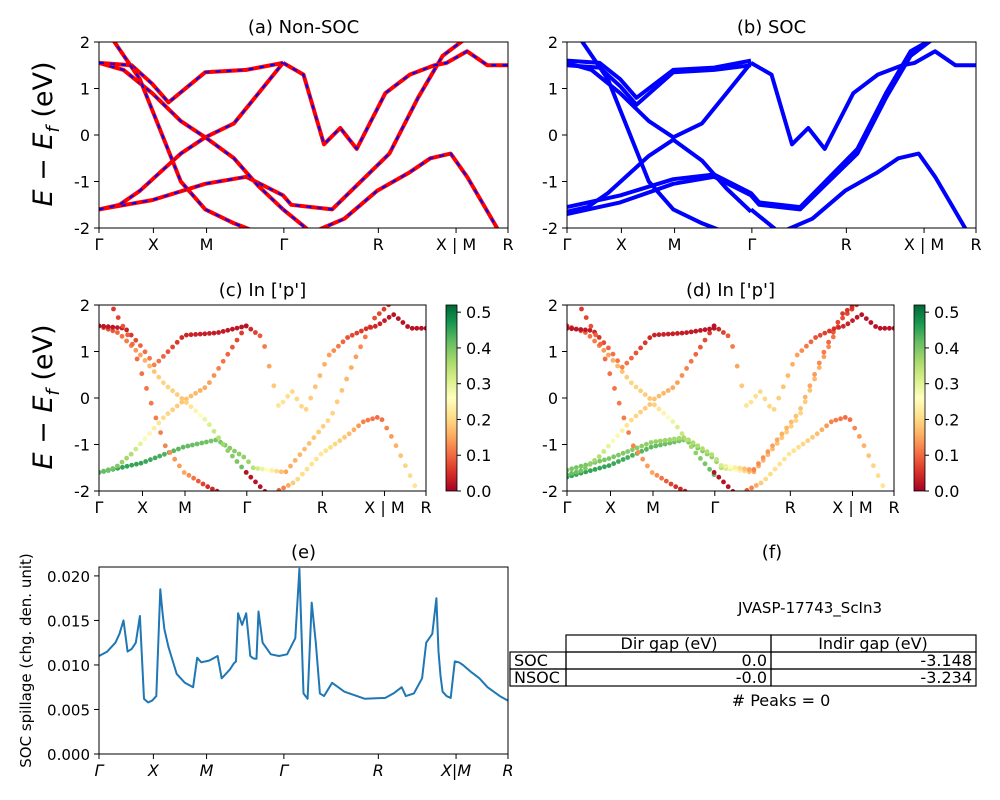 The image size is (1000, 800). Describe the element at coordinates (507, 770) in the screenshot. I see `xtick-label-6: R` at that location.